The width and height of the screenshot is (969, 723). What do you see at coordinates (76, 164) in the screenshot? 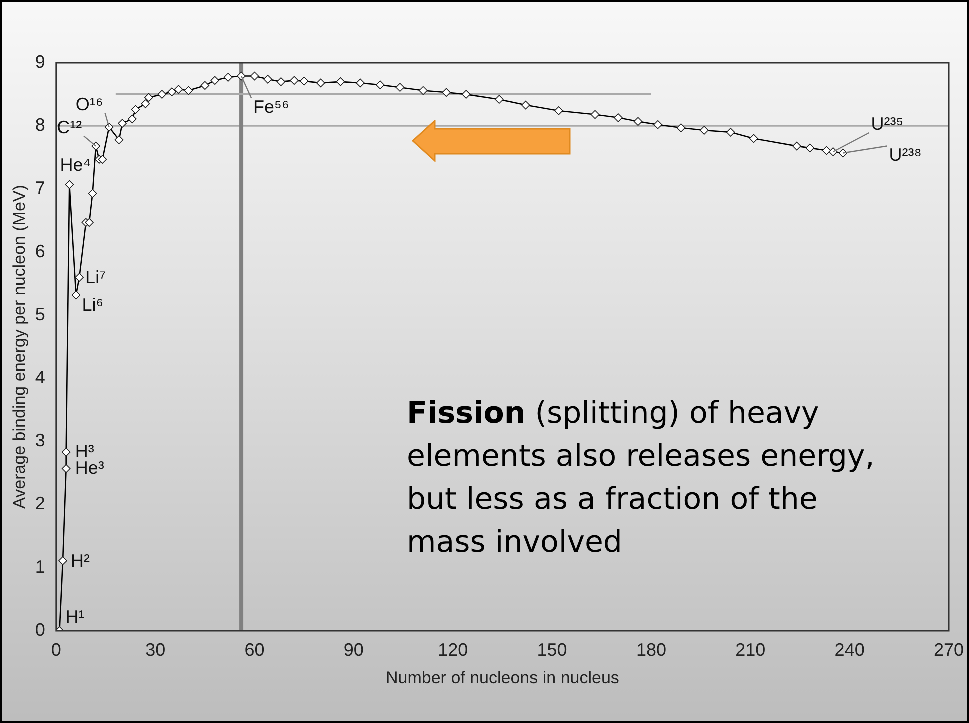
I see `annotation: He⁴` at bounding box center [76, 164].